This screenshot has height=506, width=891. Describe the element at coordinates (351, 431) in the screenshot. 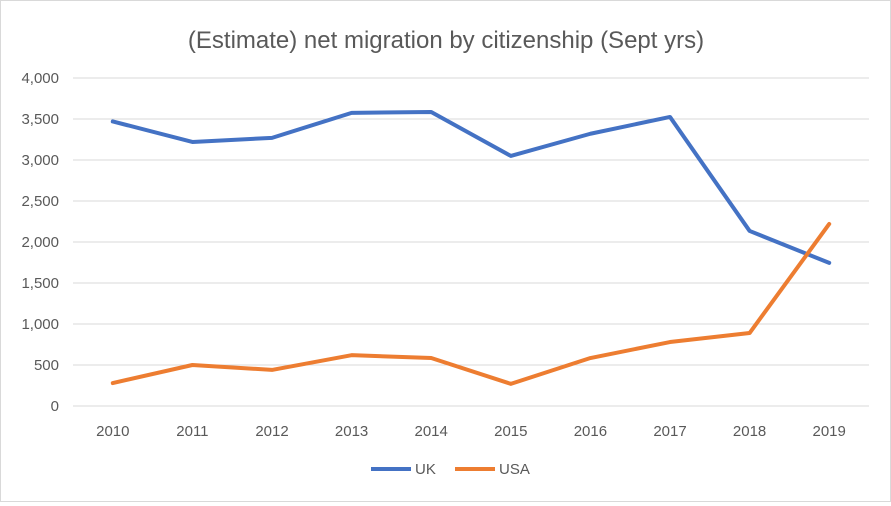

I see `x-tick-label: 2013` at that location.